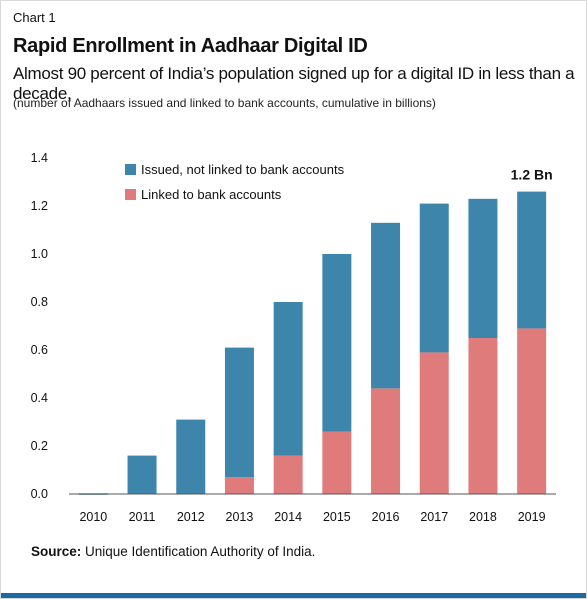 The image size is (587, 599). I want to click on y-tick-label: 1.2, so click(39, 206).